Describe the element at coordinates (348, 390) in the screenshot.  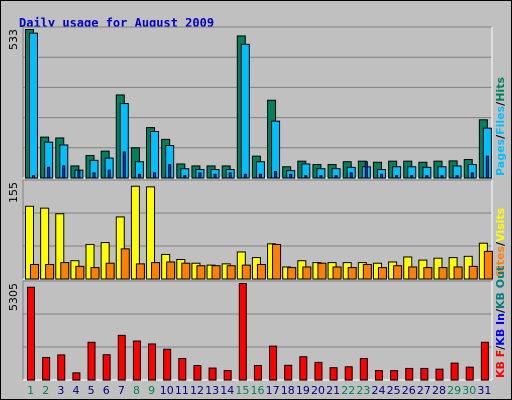
I see `x-tick-label: 22` at that location.